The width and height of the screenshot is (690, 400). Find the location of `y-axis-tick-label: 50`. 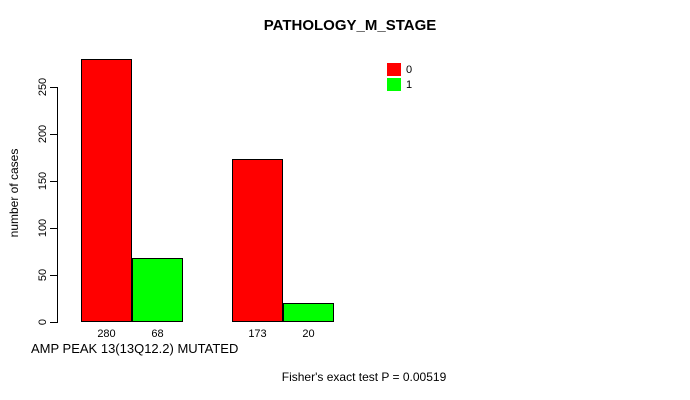

y-axis-tick-label: 50 is located at coordinates (43, 275).